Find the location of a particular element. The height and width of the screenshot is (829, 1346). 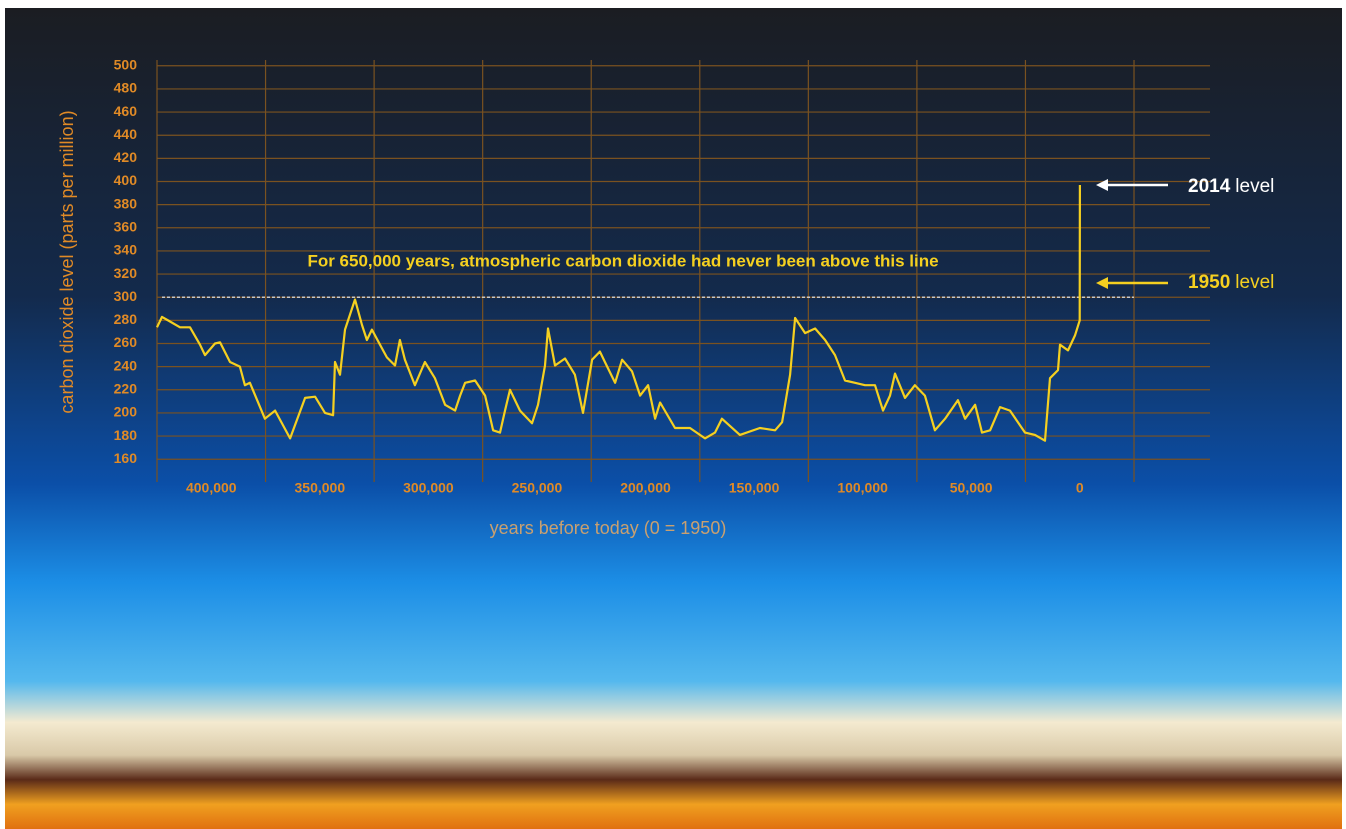

x-tick-label: 300,000 is located at coordinates (428, 488).